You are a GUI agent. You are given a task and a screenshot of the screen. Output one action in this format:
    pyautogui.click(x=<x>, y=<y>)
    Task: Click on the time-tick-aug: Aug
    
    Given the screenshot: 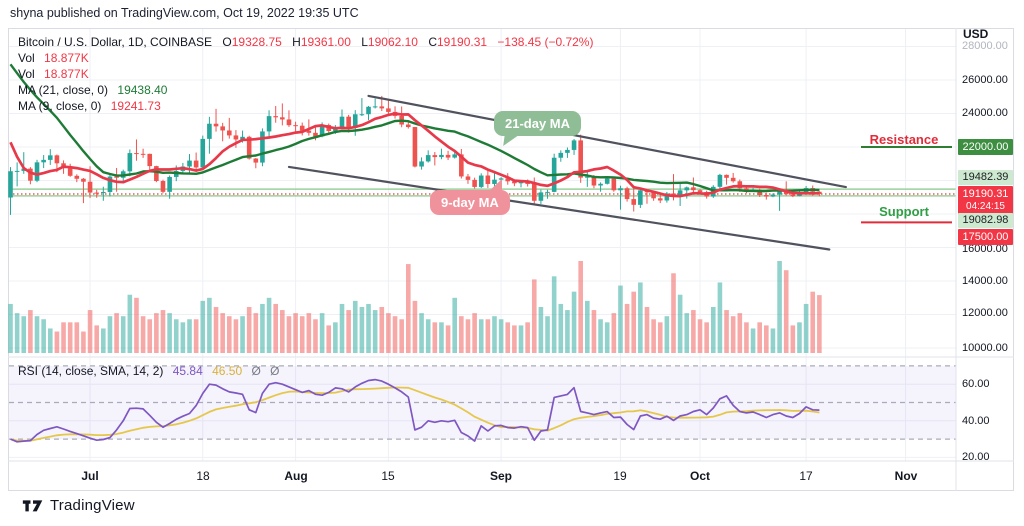 What is the action you would take?
    pyautogui.click(x=296, y=476)
    